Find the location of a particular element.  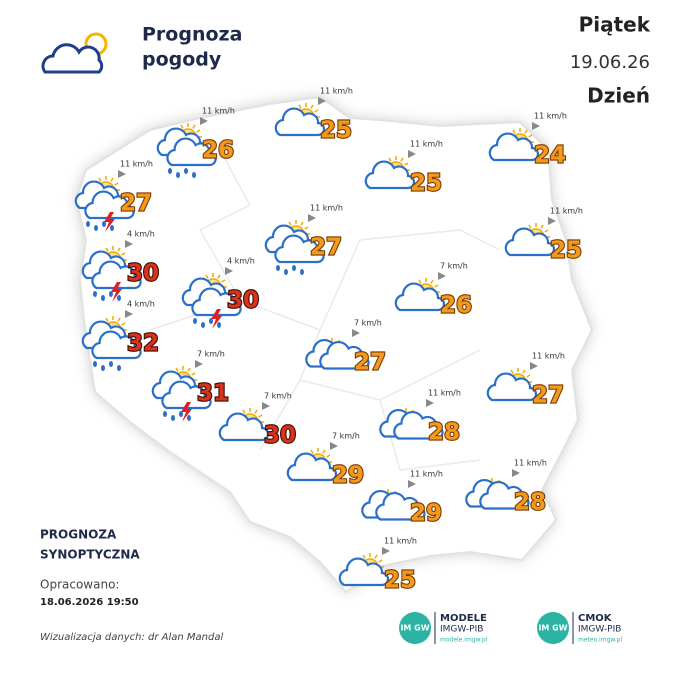

footer-label: PROGNOZA is located at coordinates (78, 535).